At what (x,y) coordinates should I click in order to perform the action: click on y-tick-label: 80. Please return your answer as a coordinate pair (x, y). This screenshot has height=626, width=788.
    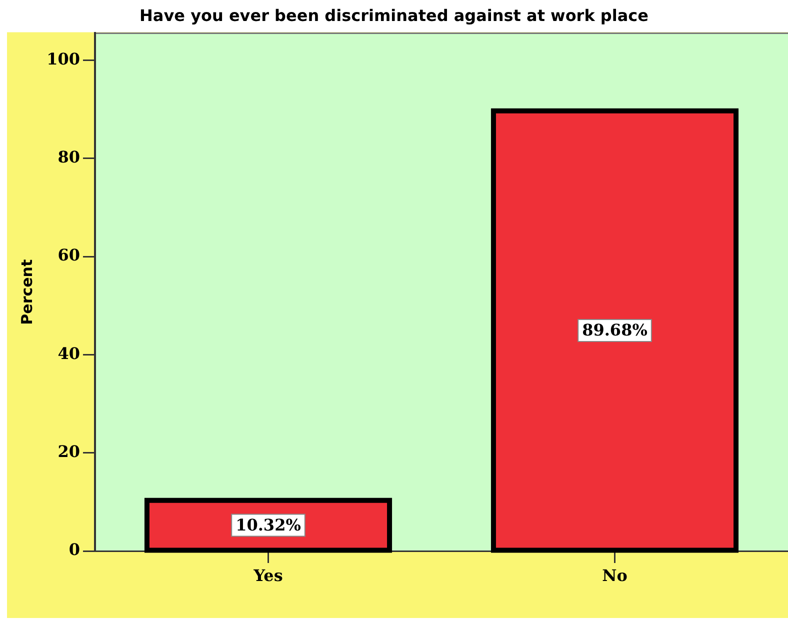
    Looking at the image, I should click on (69, 157).